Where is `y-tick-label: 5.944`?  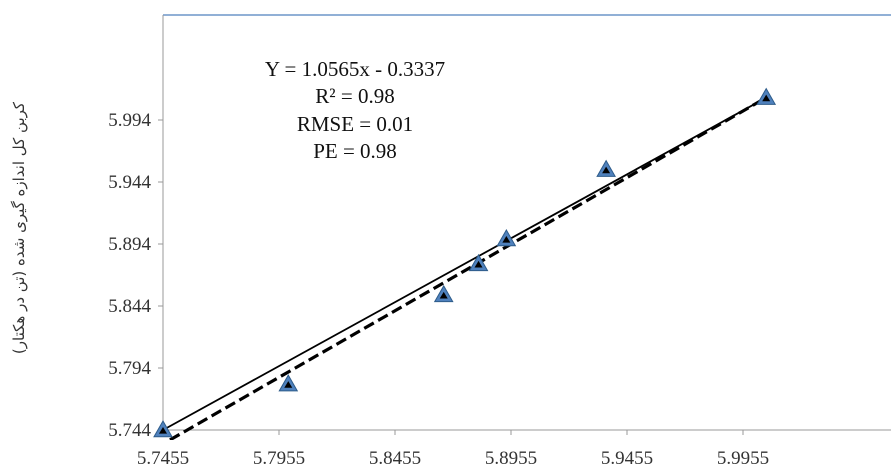 y-tick-label: 5.944 is located at coordinates (129, 182).